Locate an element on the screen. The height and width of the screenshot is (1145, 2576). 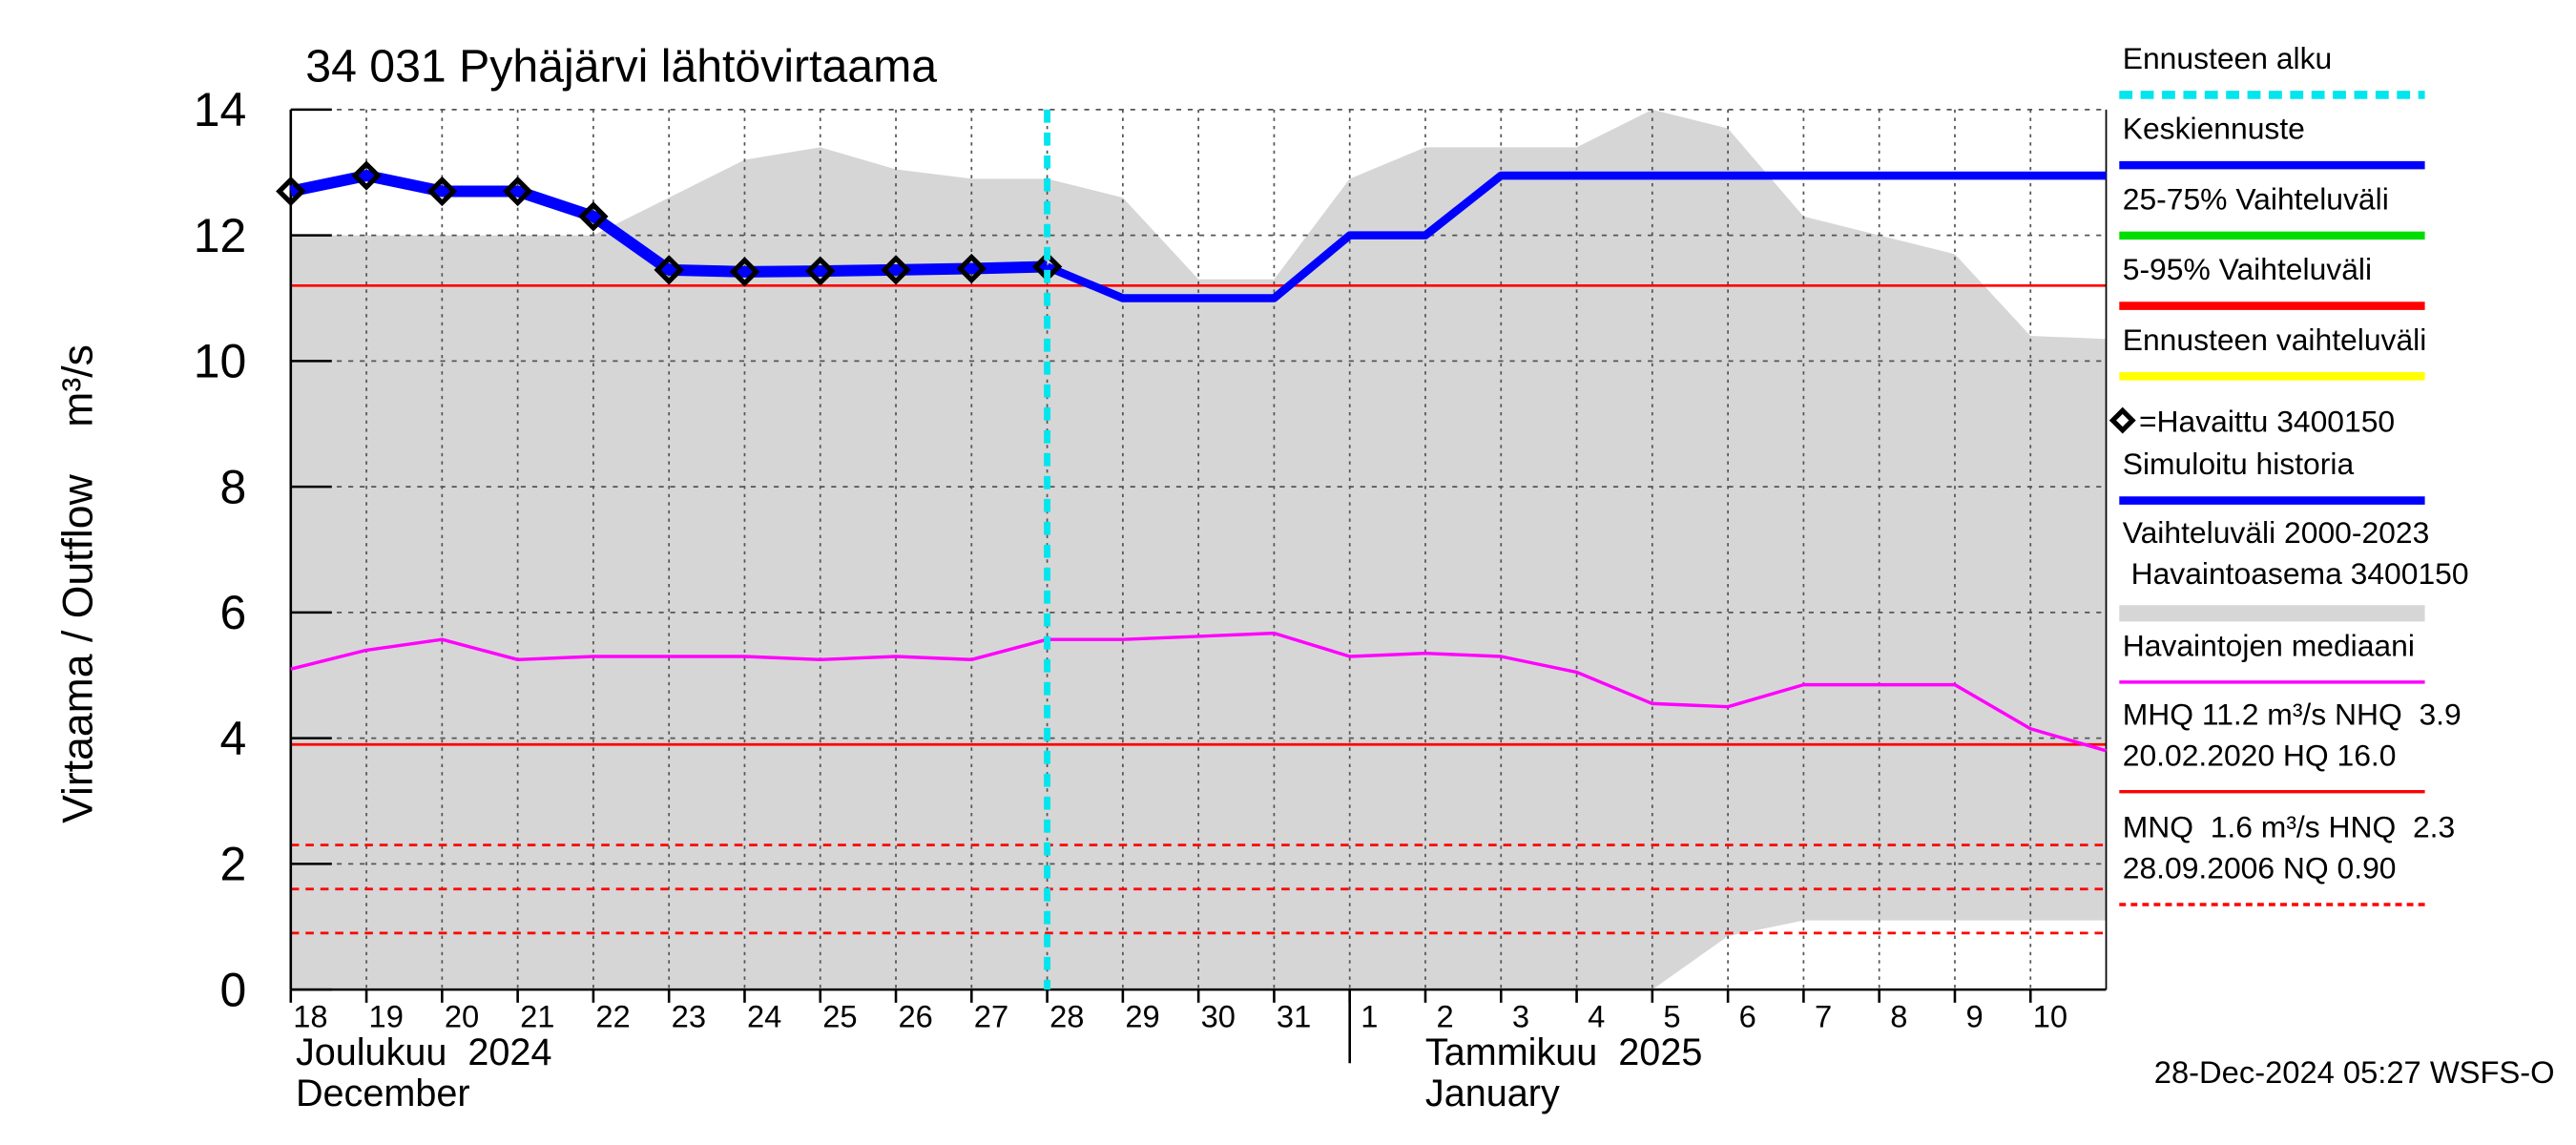
legend-label: MNQ 1.6 m³/s HNQ 2.3 is located at coordinates (2289, 827).